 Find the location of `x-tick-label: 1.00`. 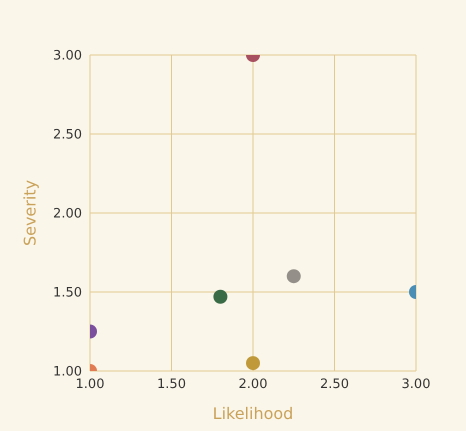

x-tick-label: 1.00 is located at coordinates (90, 384).